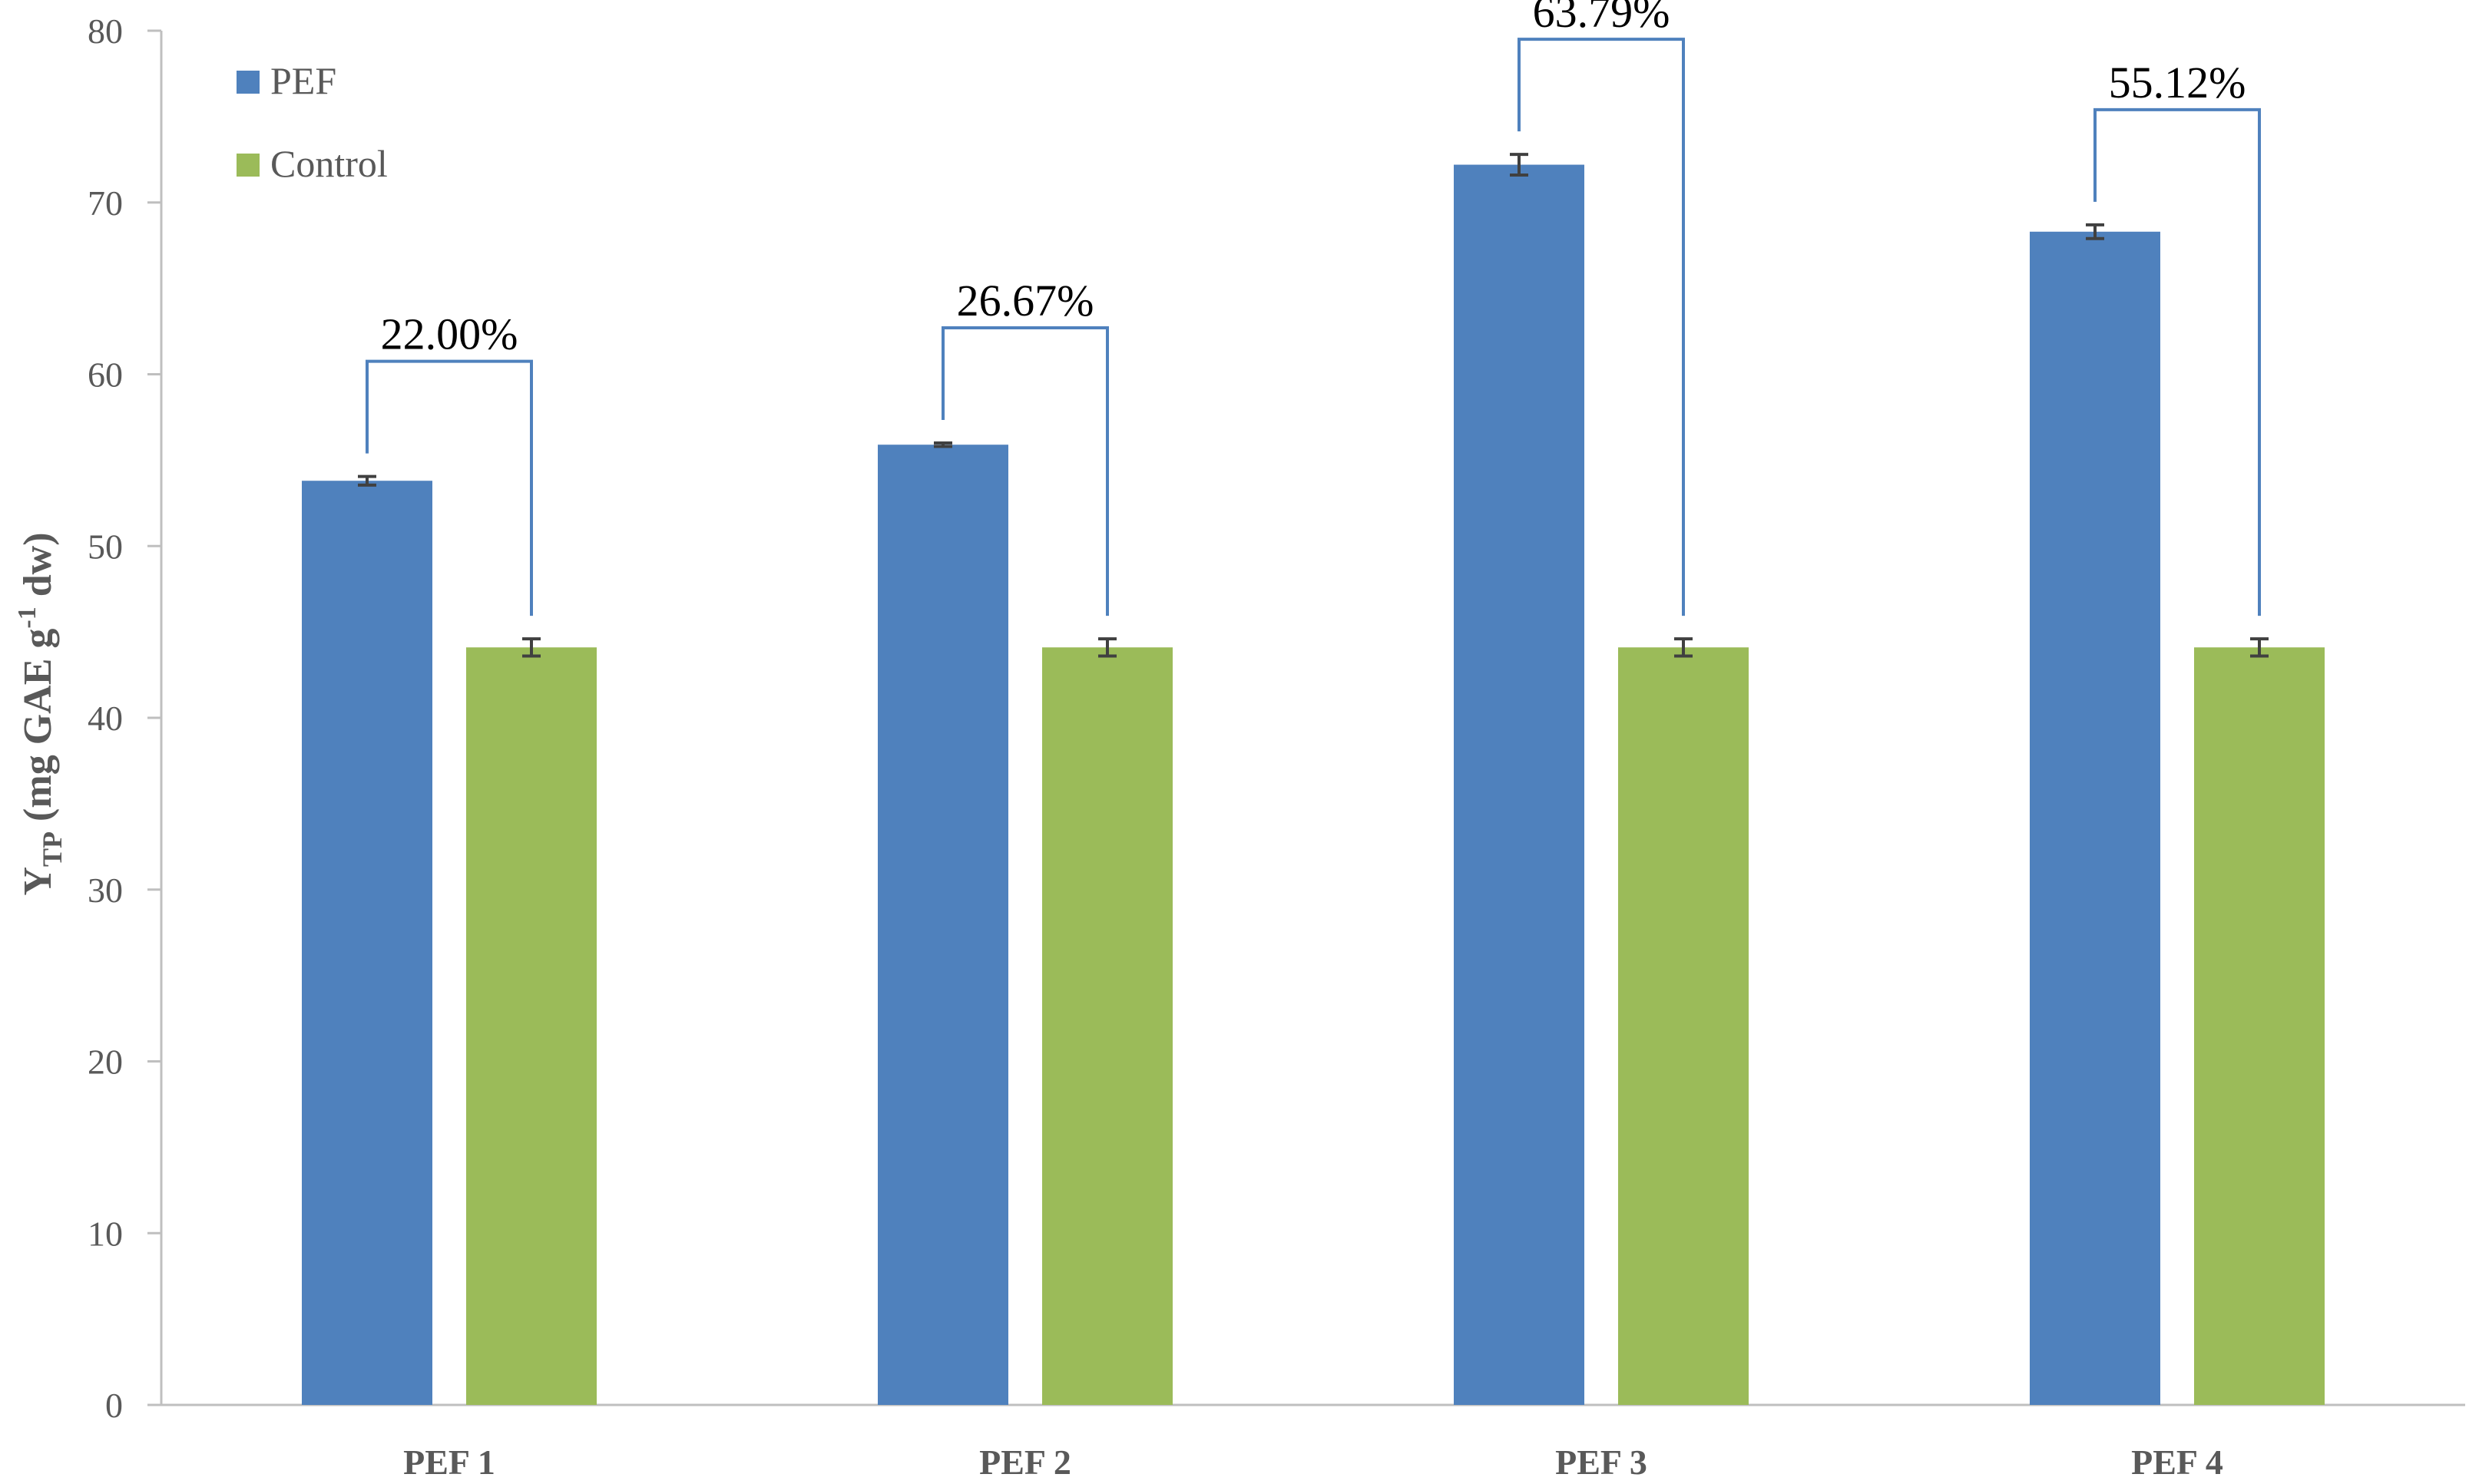 This screenshot has height=1484, width=2479. Describe the element at coordinates (449, 334) in the screenshot. I see `percent-increase-label: 22.00%` at that location.